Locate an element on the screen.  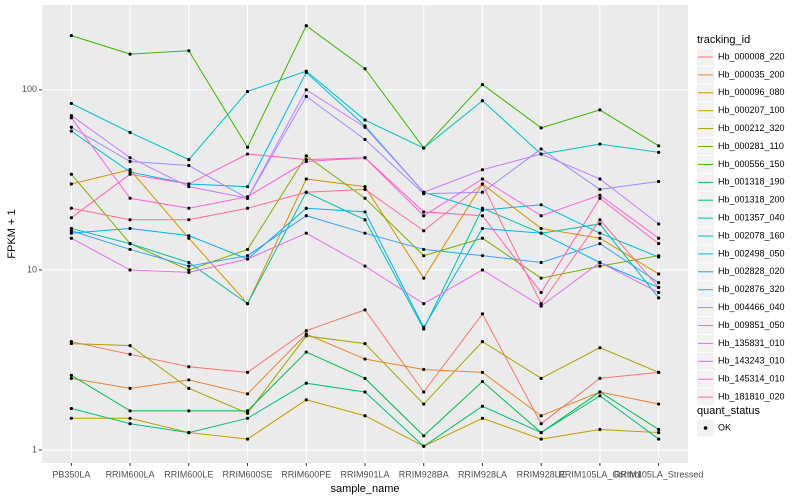
legend-label: Hb_000008_220 is located at coordinates (751, 56).